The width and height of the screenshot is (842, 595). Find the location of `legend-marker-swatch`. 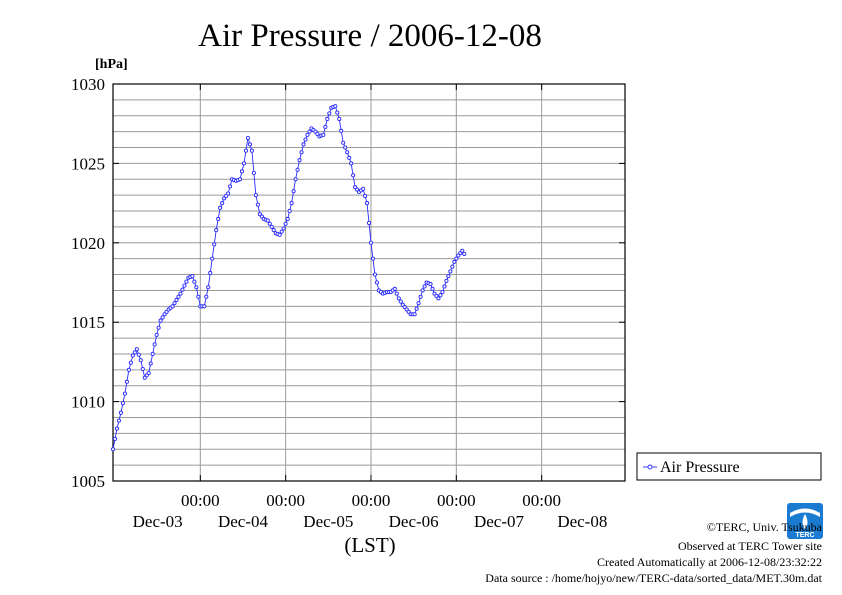

legend-marker-swatch is located at coordinates (650, 467).